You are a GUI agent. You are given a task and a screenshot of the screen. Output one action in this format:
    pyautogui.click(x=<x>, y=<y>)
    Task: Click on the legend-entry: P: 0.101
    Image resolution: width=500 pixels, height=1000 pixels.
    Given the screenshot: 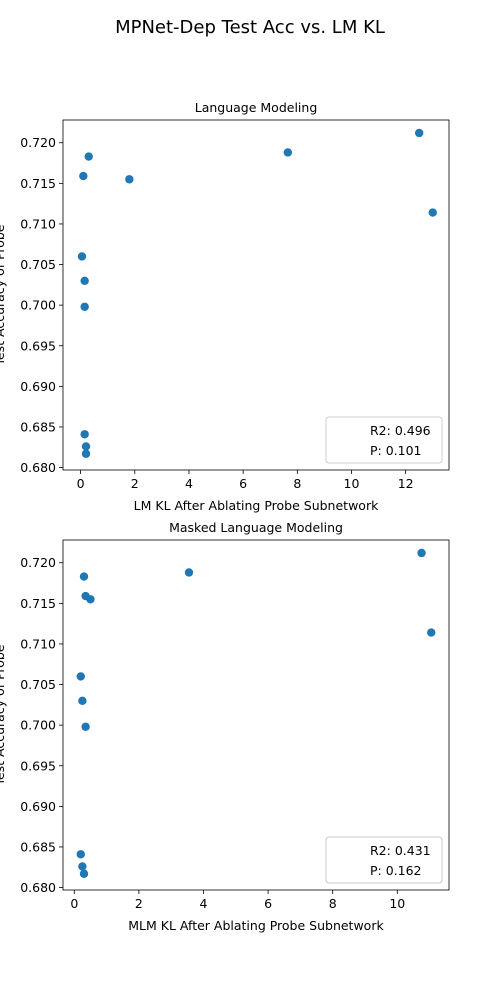 What is the action you would take?
    pyautogui.click(x=396, y=450)
    